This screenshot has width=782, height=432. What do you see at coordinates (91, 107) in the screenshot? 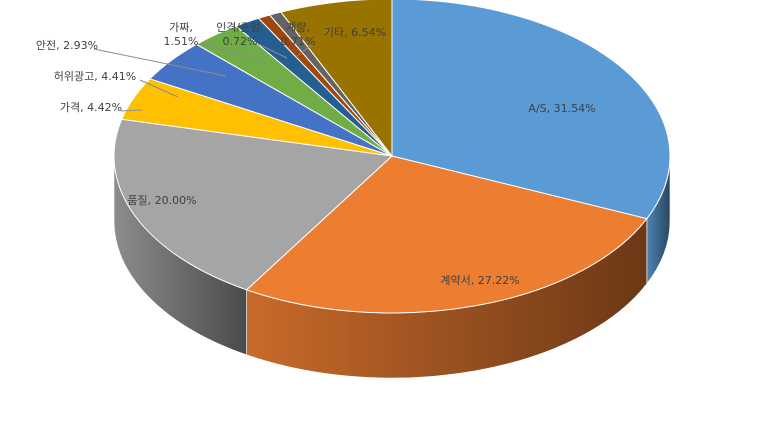
I see `data-label-가격: 가격, 4.42%` at bounding box center [91, 107].